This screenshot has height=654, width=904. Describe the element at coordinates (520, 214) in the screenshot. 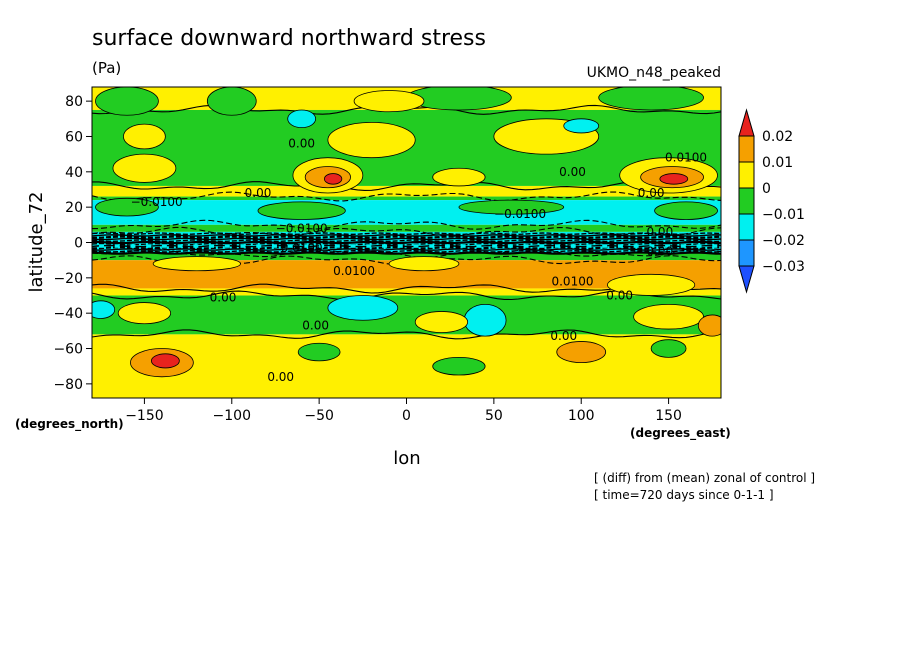

I see `contour-label-6: −0.0100` at that location.